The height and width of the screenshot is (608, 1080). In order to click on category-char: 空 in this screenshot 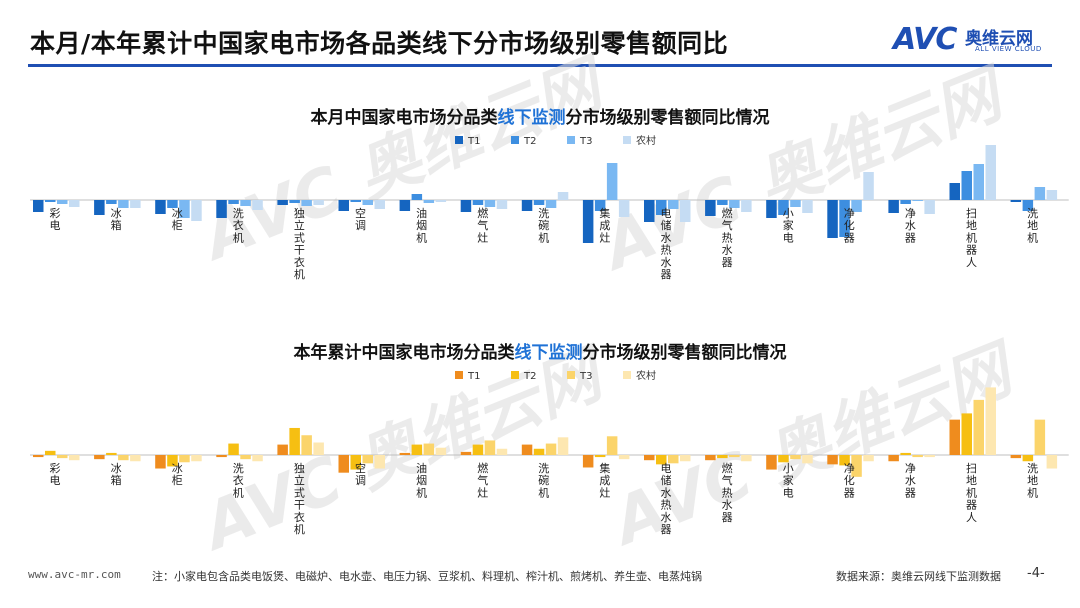, I will do `click(360, 468)`.